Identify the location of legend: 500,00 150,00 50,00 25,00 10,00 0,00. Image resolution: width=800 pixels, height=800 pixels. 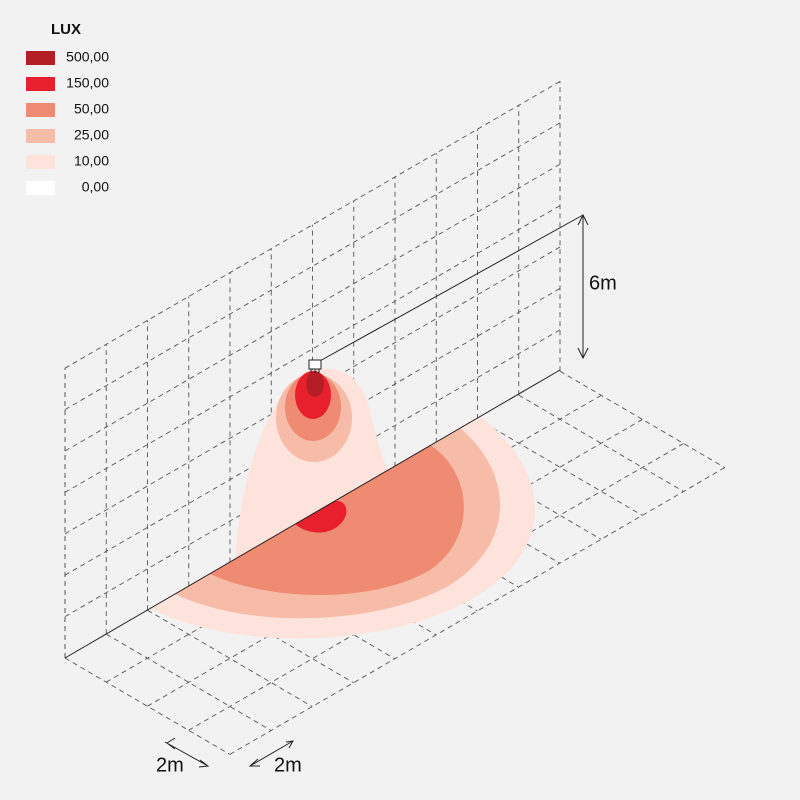
(67, 122).